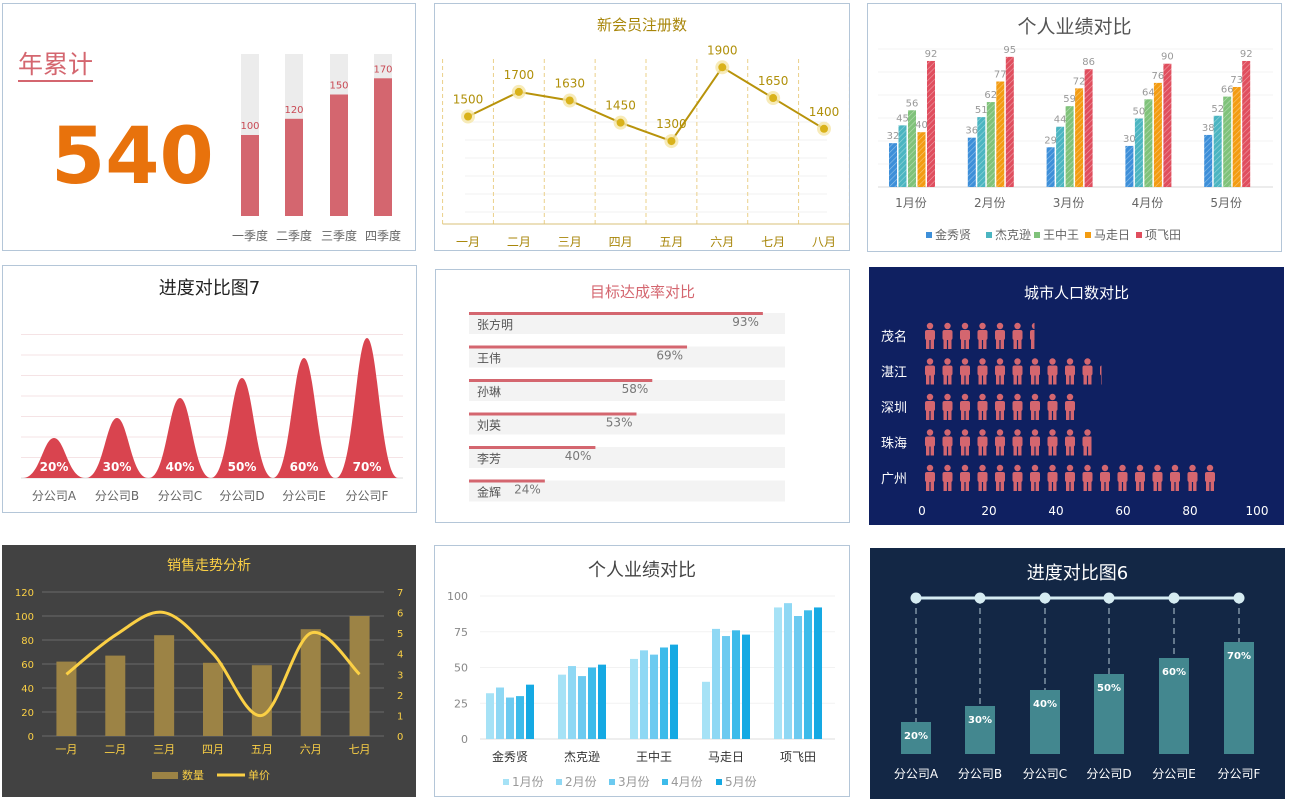 The height and width of the screenshot is (804, 1290). What do you see at coordinates (24, 593) in the screenshot?
I see `sales-y-tick: 120` at bounding box center [24, 593].